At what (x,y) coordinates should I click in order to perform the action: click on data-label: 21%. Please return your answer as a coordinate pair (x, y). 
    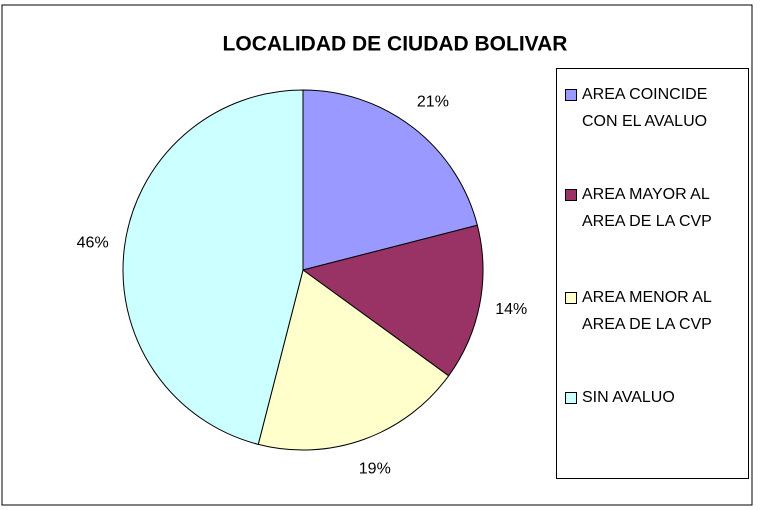
    Looking at the image, I should click on (433, 102).